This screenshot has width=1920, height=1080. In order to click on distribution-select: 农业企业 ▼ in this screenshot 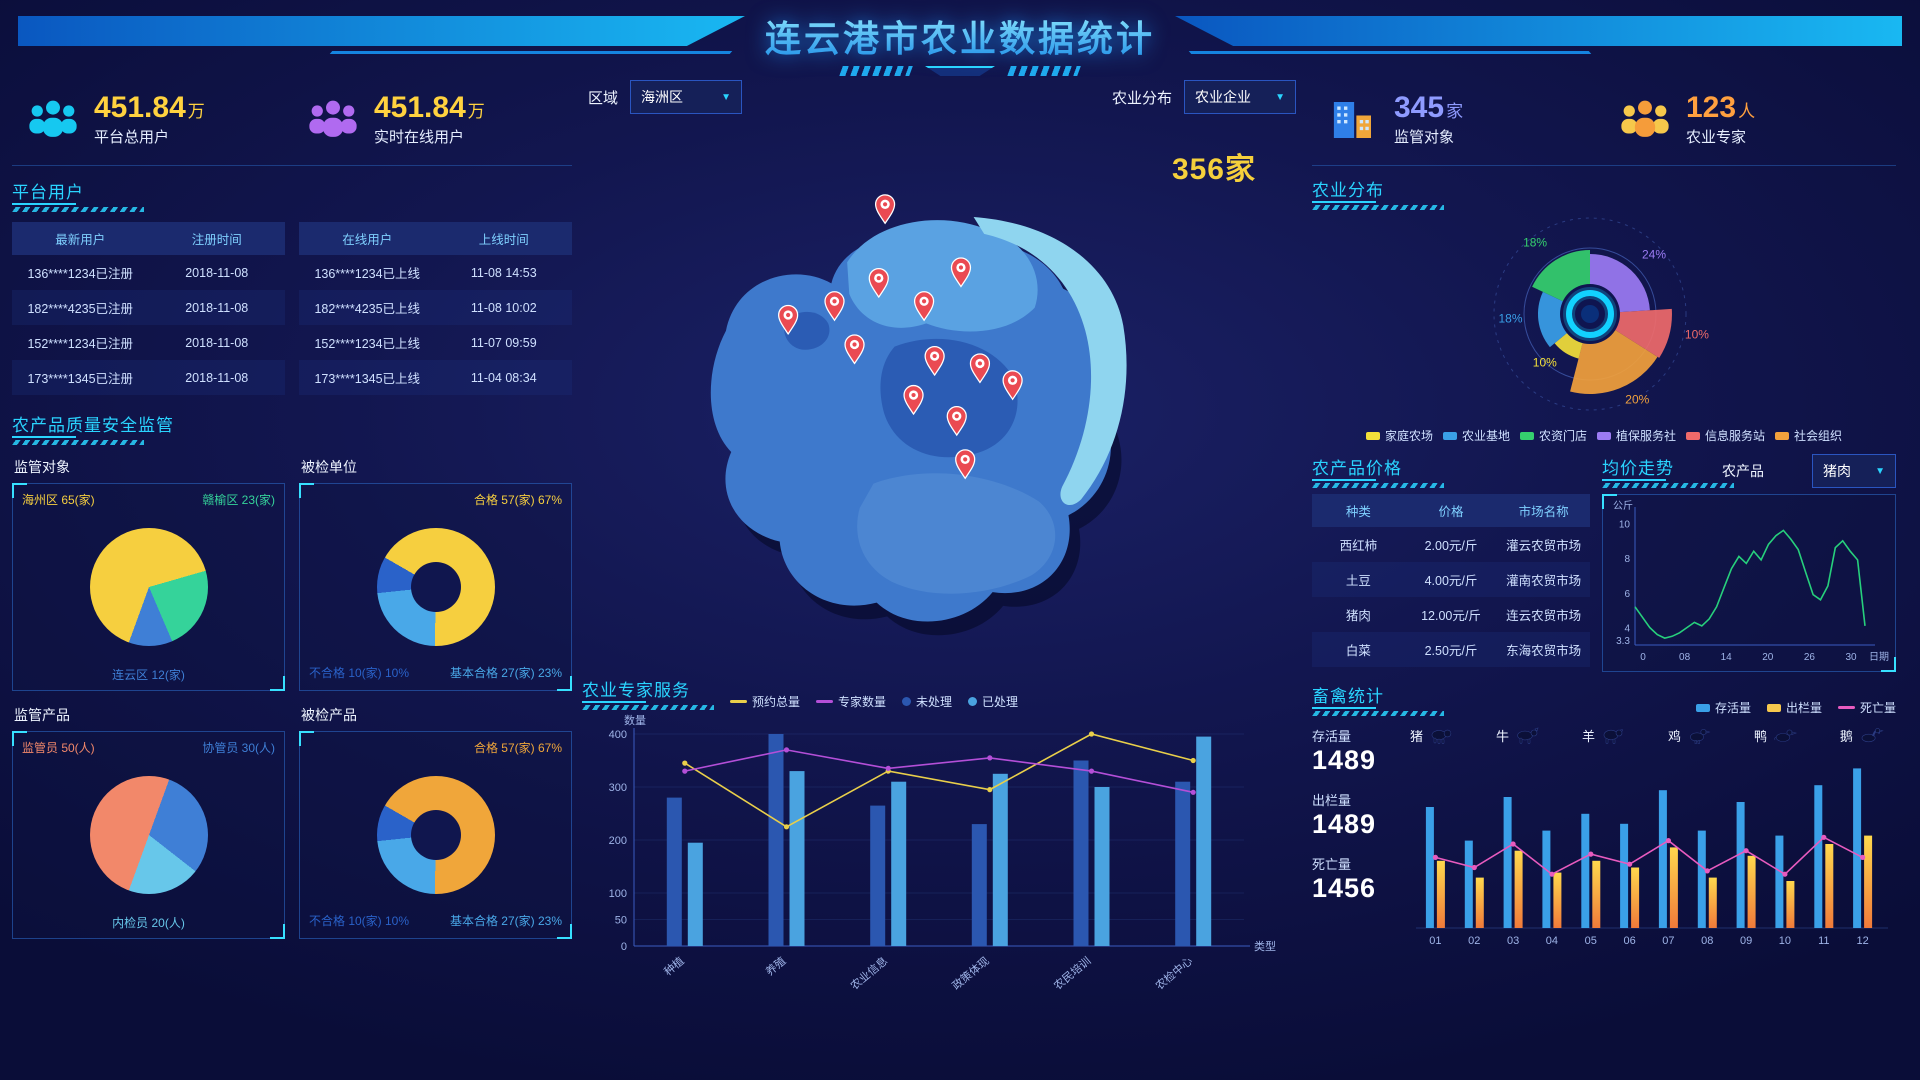, I will do `click(1240, 97)`.